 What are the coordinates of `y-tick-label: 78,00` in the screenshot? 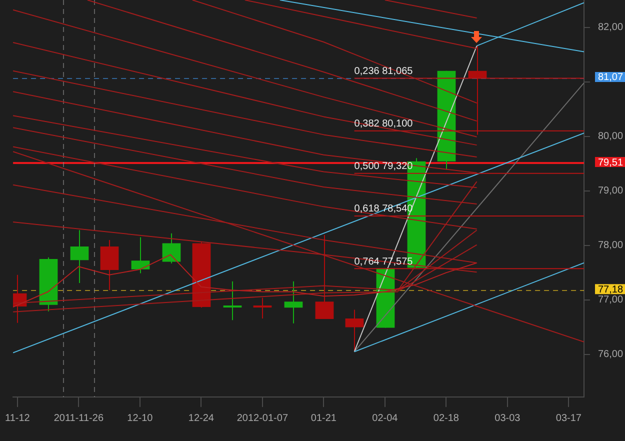 It's located at (611, 246).